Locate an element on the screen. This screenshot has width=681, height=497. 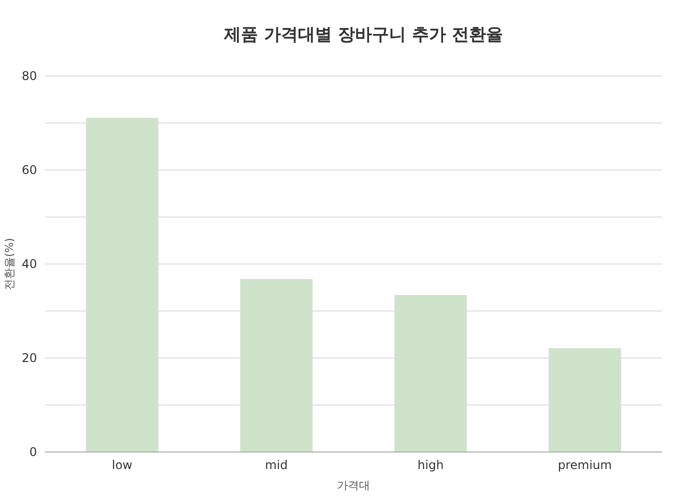
x-tick-label: mid is located at coordinates (276, 465).